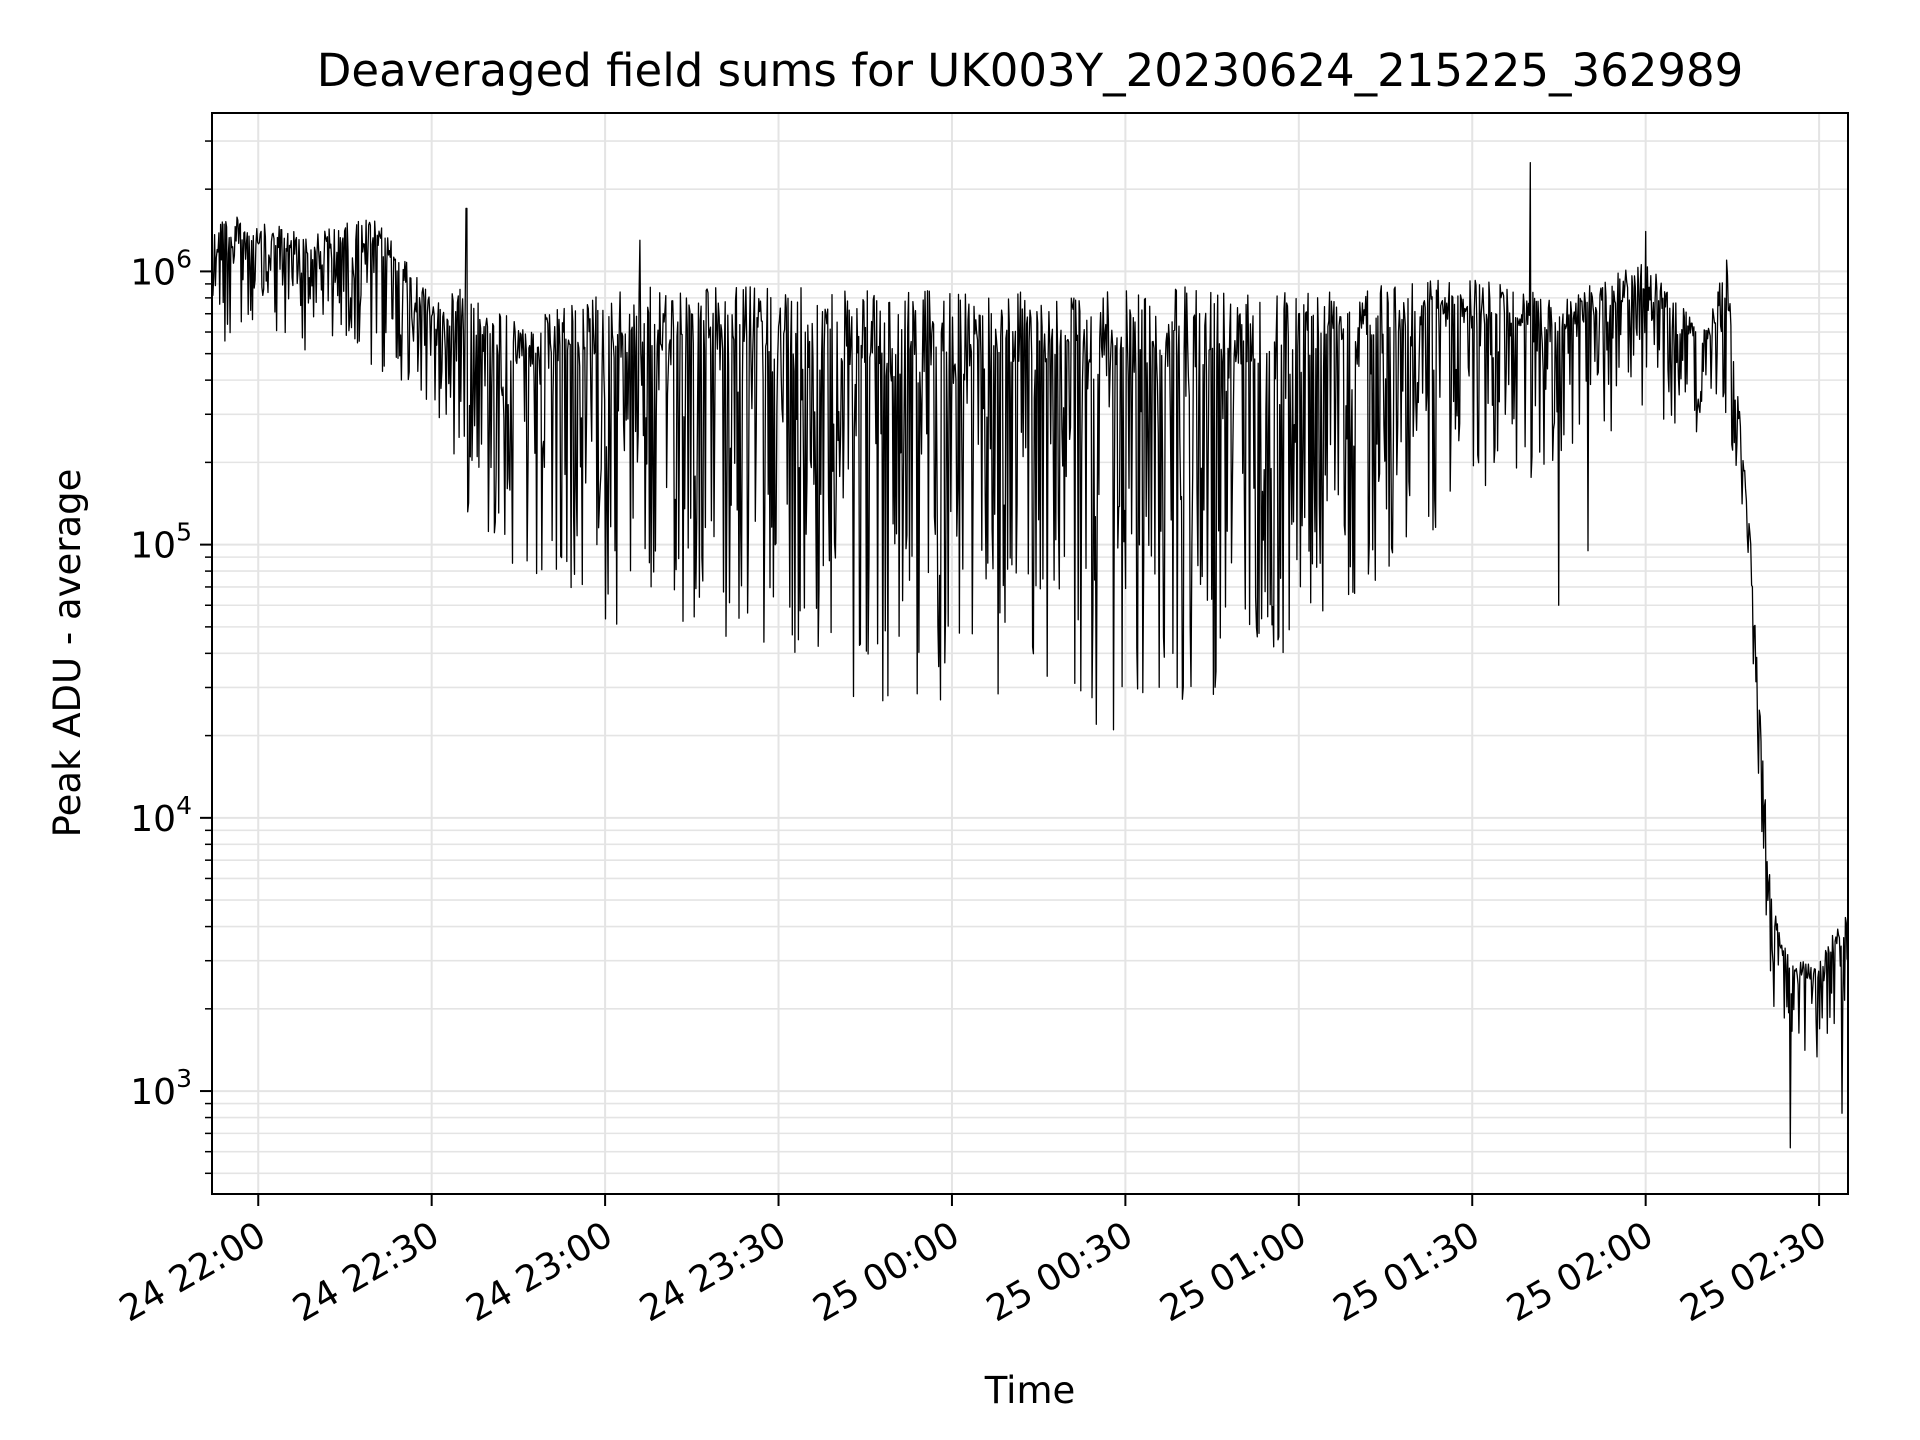  Describe the element at coordinates (161, 815) in the screenshot. I see `y-tick-label: 10⁴` at that location.